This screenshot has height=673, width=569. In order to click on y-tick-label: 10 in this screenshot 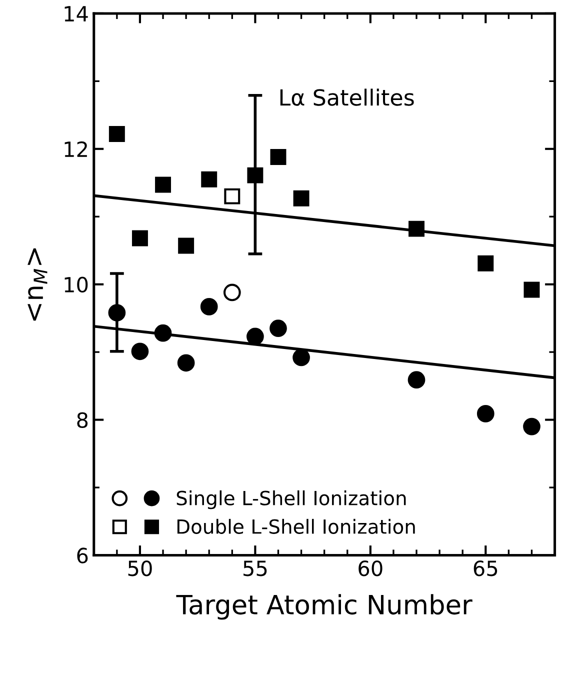, I will do `click(76, 284)`.